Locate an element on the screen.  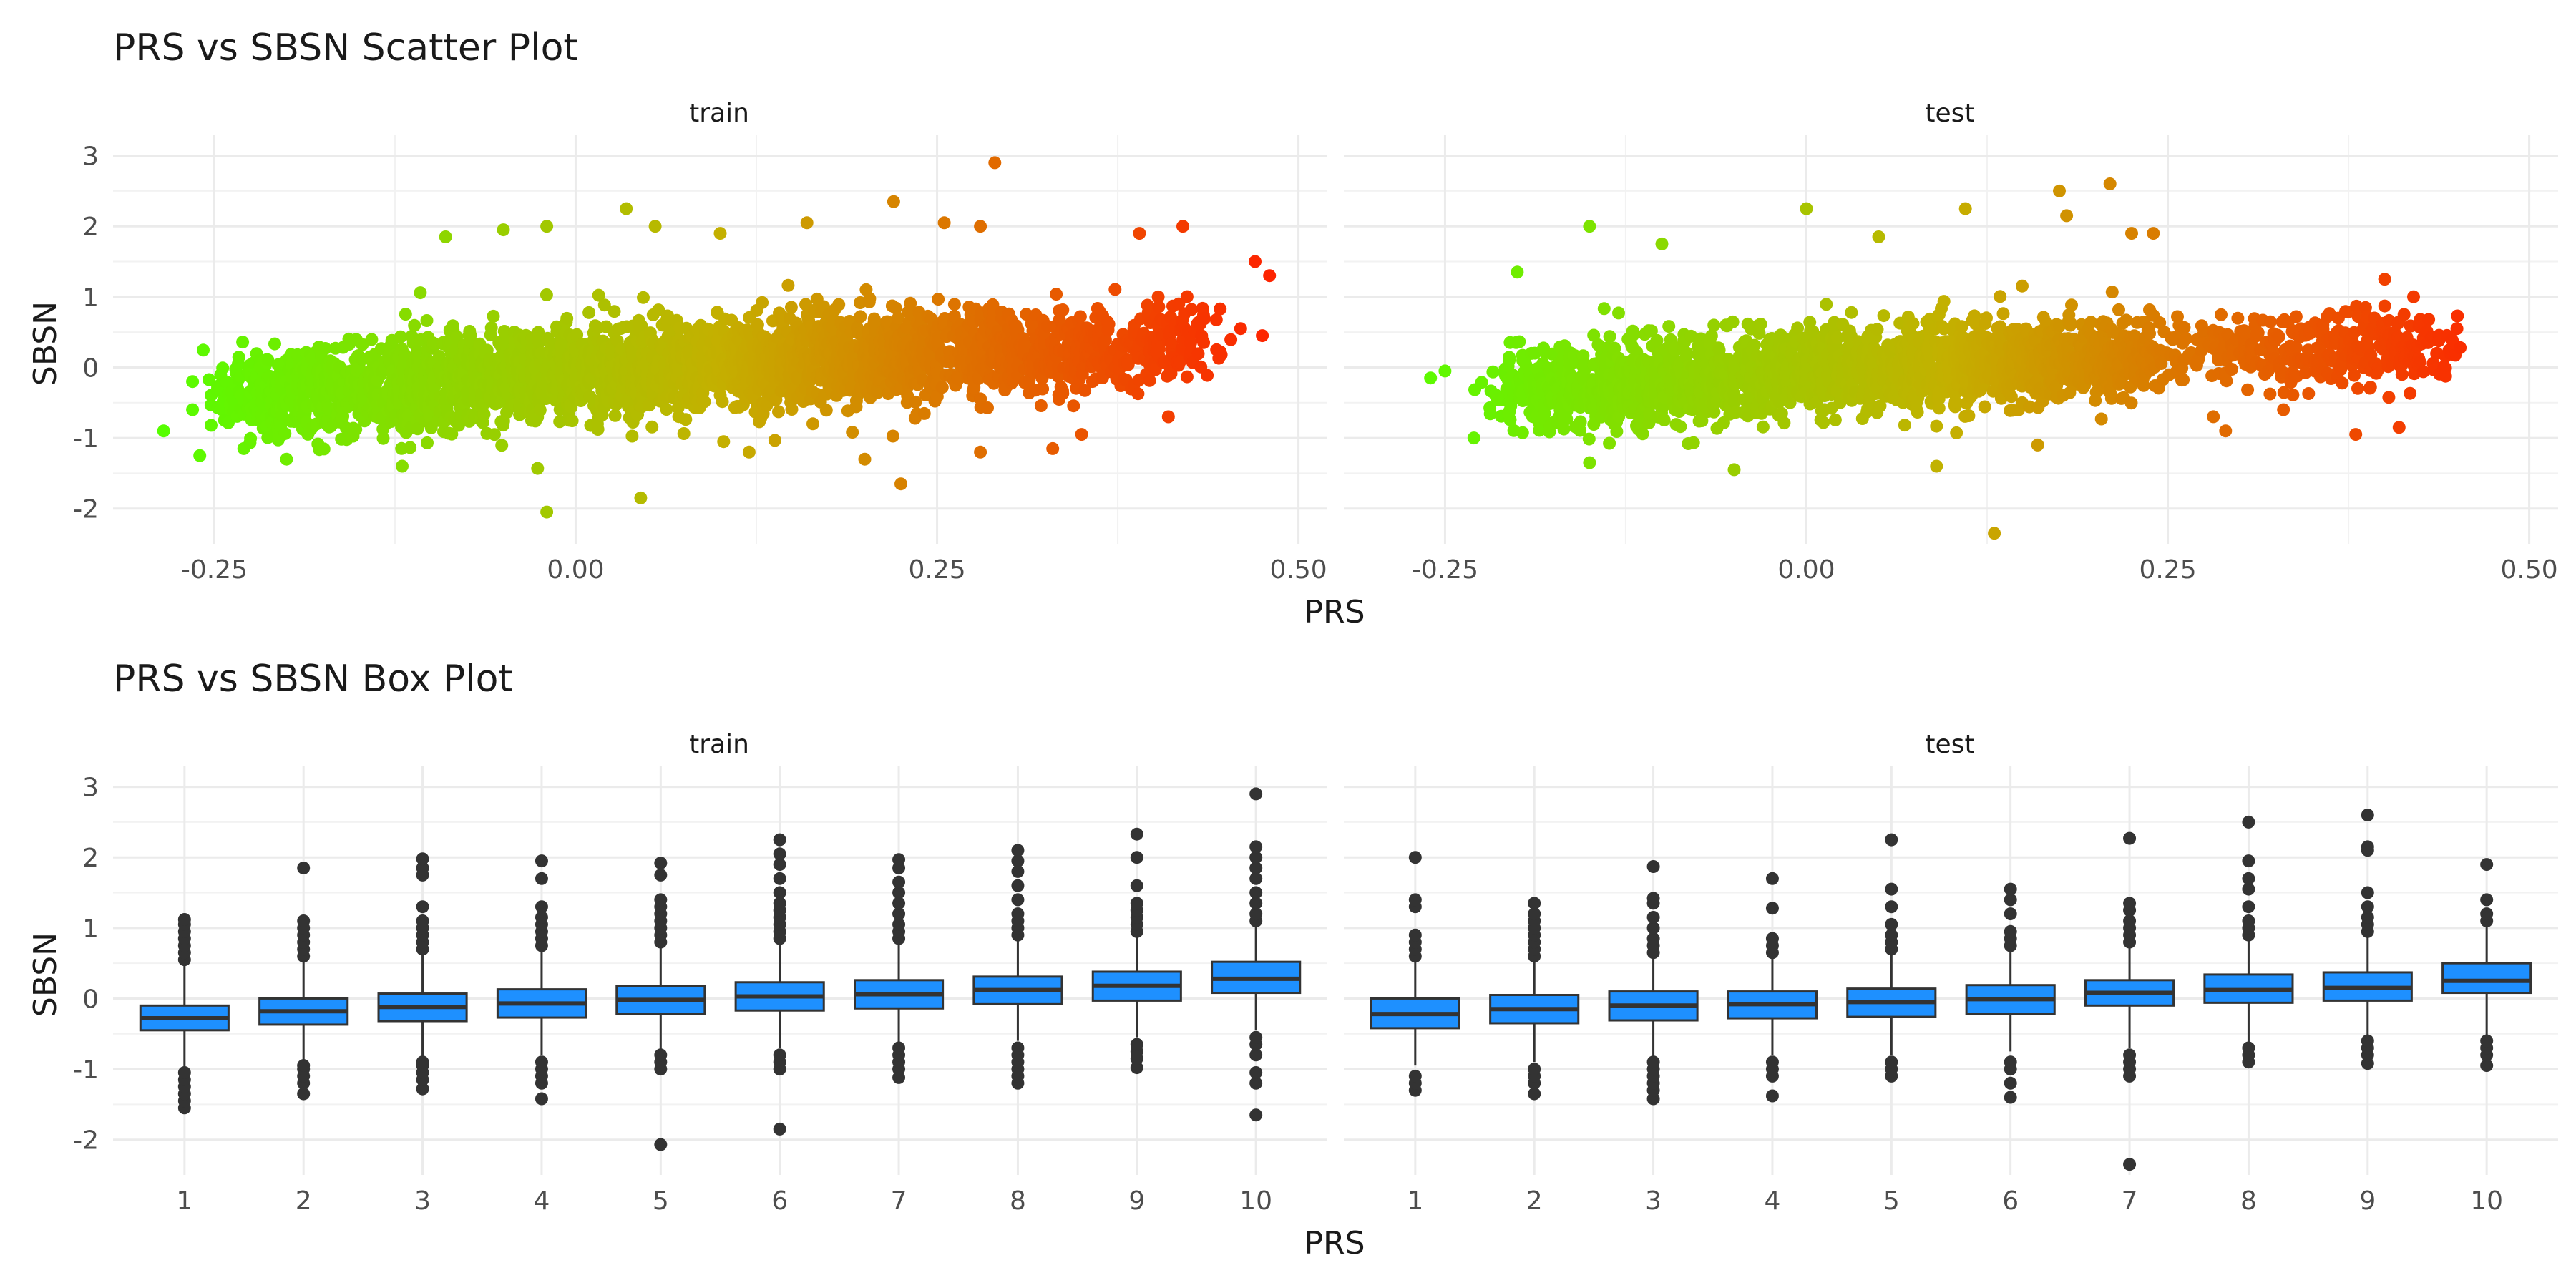
scatter-y-tick-label: 0 is located at coordinates (90, 368).